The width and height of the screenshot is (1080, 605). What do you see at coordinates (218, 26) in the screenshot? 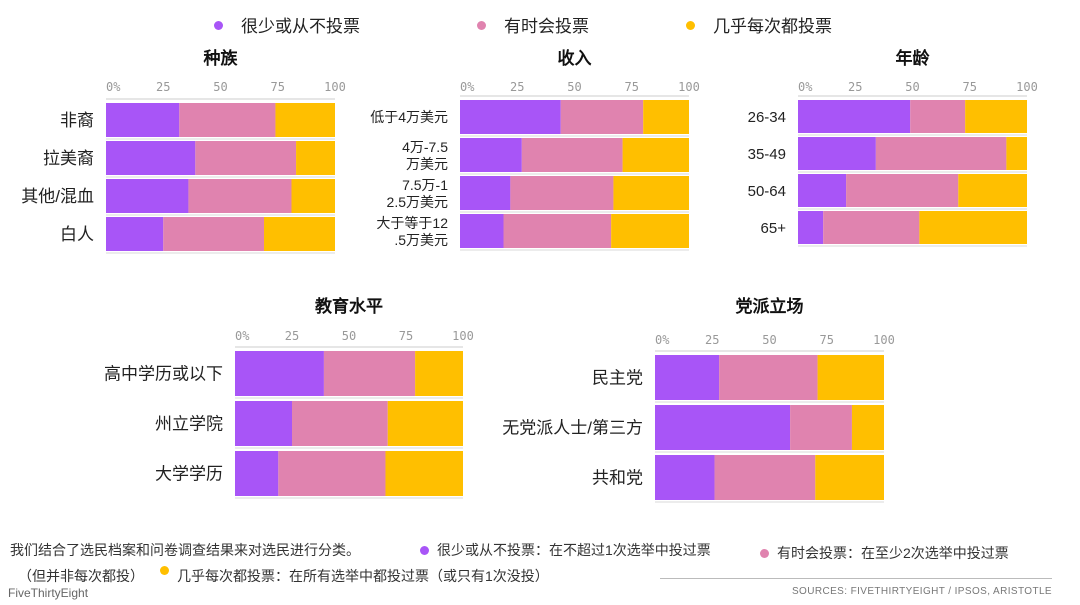
I see `legend-swatch-rarely` at bounding box center [218, 26].